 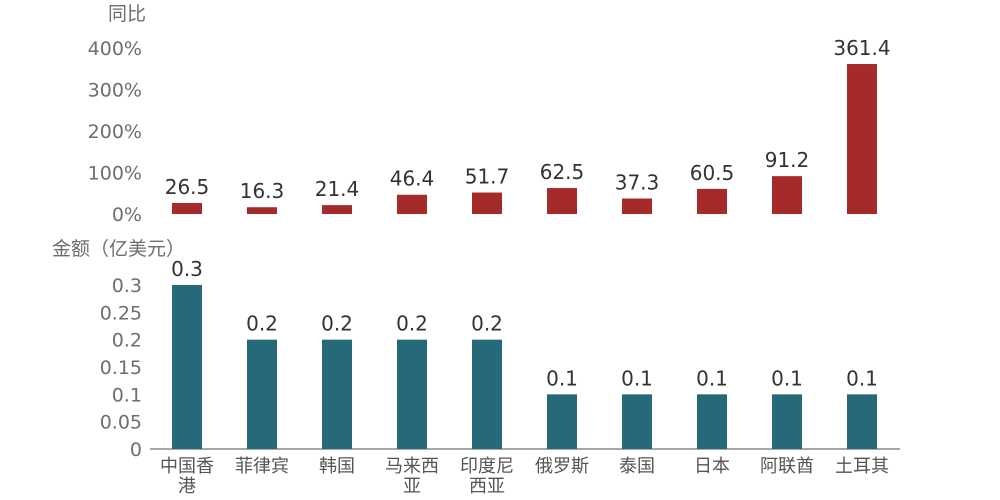 I want to click on yoy-data-label: 91.2, so click(x=787, y=160).